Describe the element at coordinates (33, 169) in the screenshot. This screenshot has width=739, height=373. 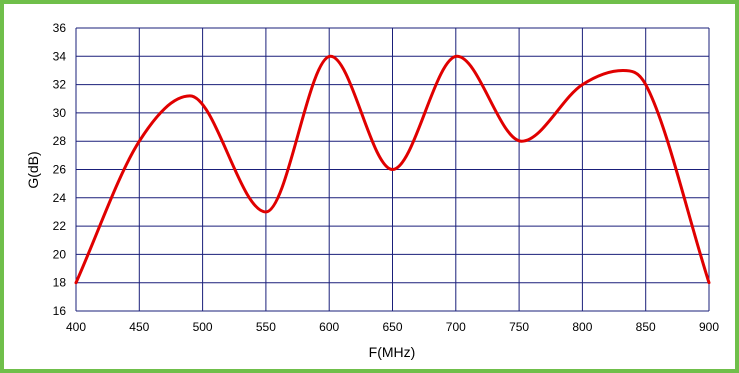
I see `y-axis-title: G(dB)` at that location.